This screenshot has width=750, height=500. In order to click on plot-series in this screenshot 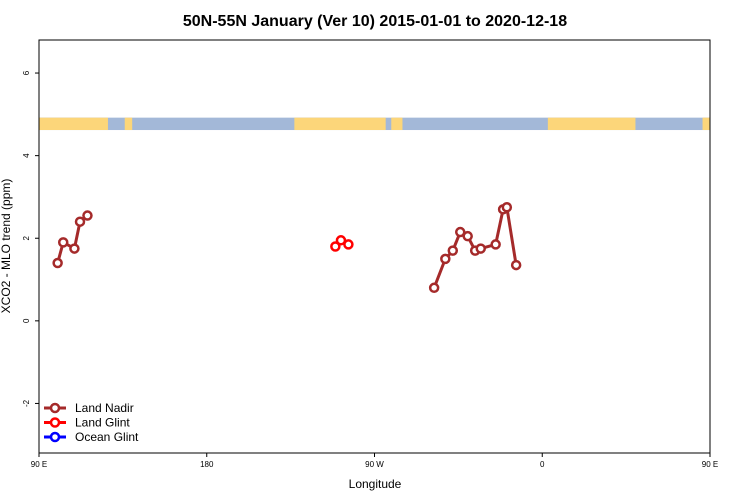, I will do `click(287, 248)`.